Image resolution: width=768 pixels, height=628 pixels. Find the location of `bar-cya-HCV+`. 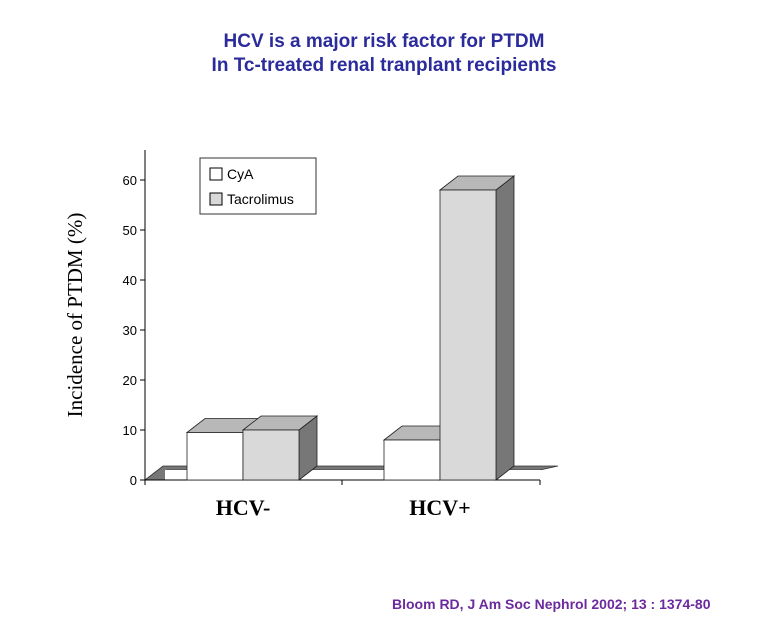

bar-cya-HCV+ is located at coordinates (412, 460).